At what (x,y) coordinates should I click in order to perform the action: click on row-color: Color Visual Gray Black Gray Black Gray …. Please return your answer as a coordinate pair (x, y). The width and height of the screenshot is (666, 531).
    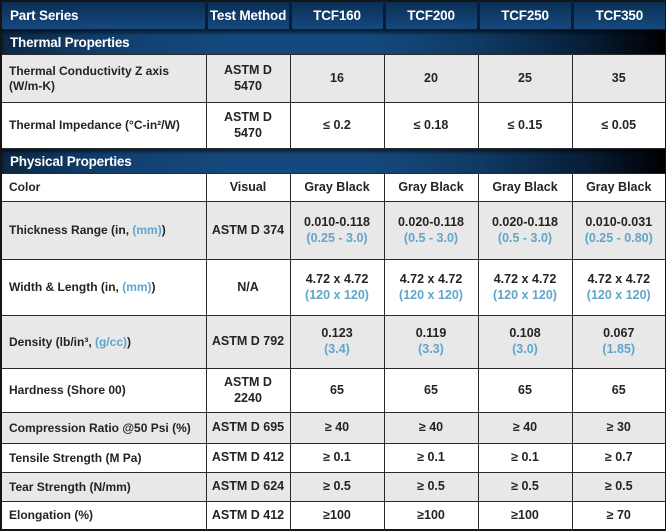
    Looking at the image, I should click on (333, 187).